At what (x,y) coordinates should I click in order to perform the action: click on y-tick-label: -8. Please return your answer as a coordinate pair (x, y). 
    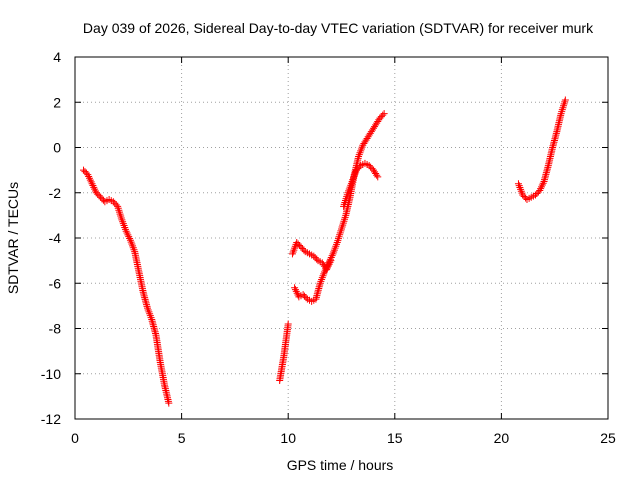
    Looking at the image, I should click on (55, 329).